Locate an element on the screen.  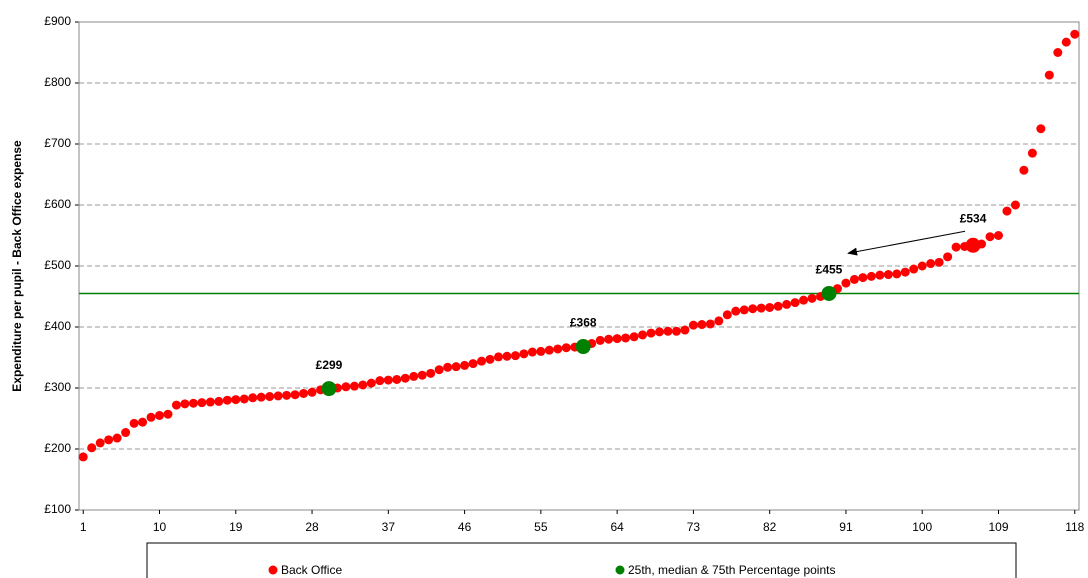
y-tick-label: £500 is located at coordinates (57, 265).